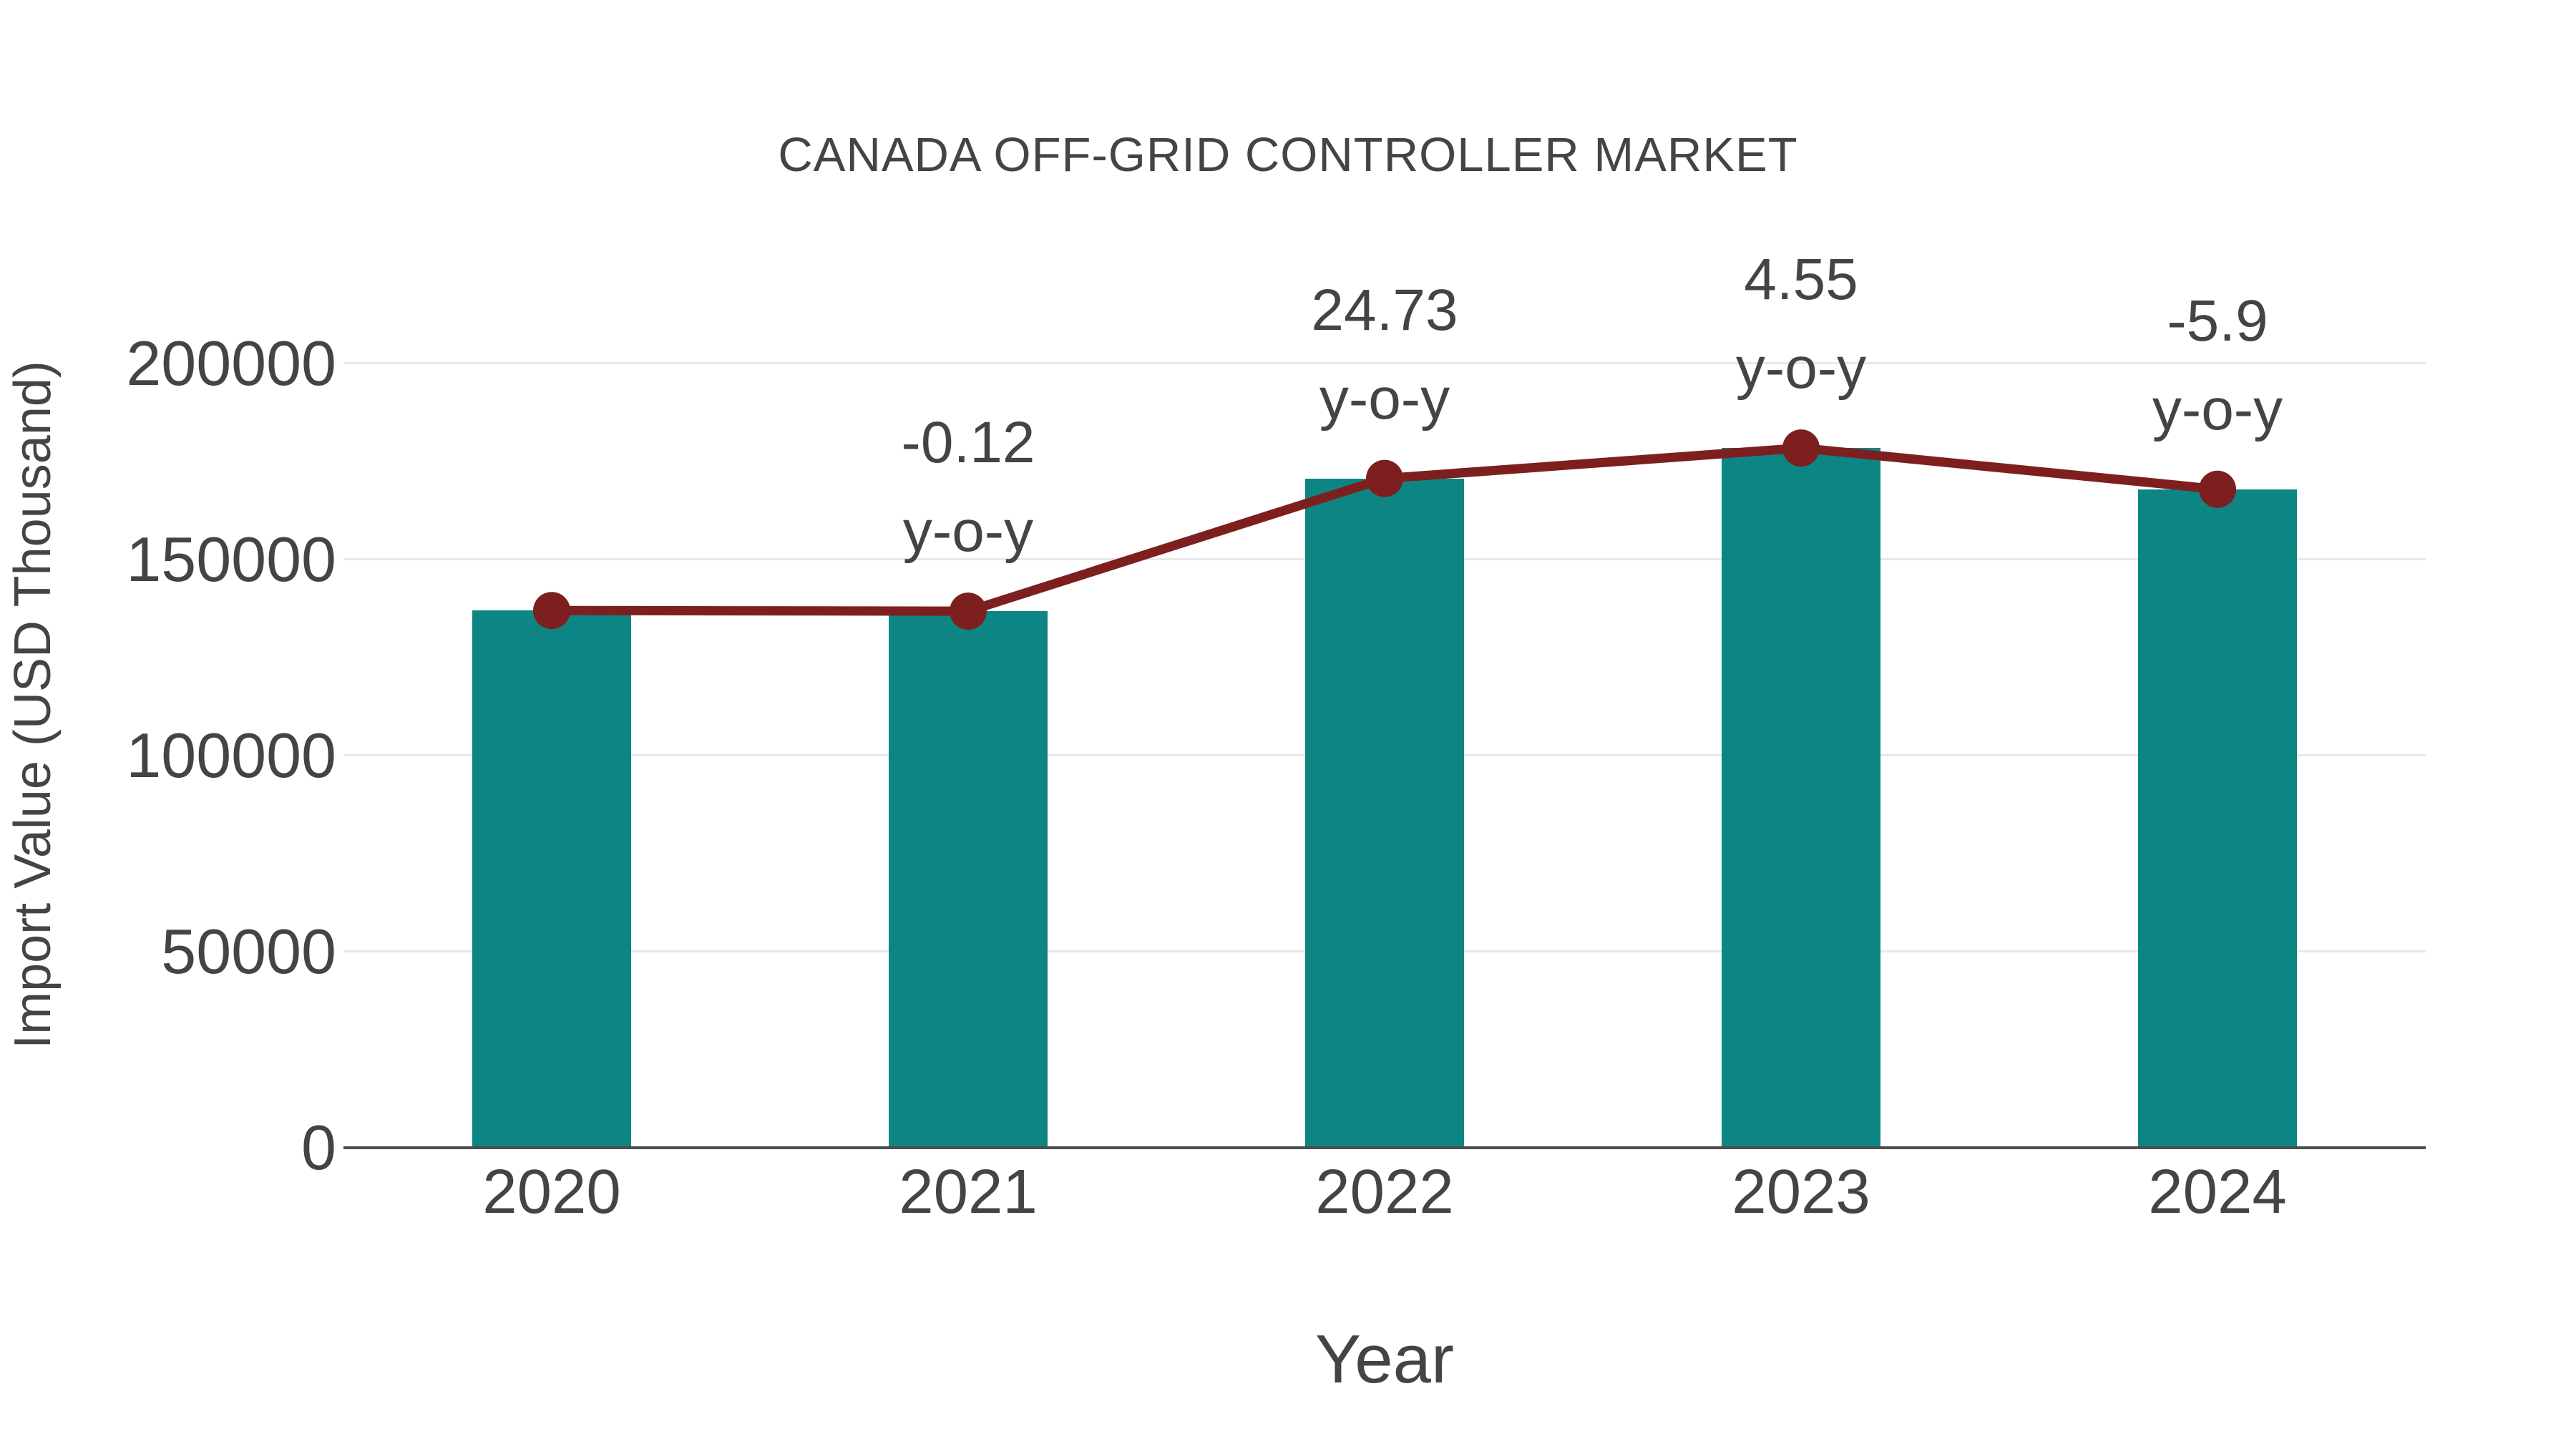 Image resolution: width=2576 pixels, height=1449 pixels. Describe the element at coordinates (2217, 489) in the screenshot. I see `line-marker-2024` at that location.